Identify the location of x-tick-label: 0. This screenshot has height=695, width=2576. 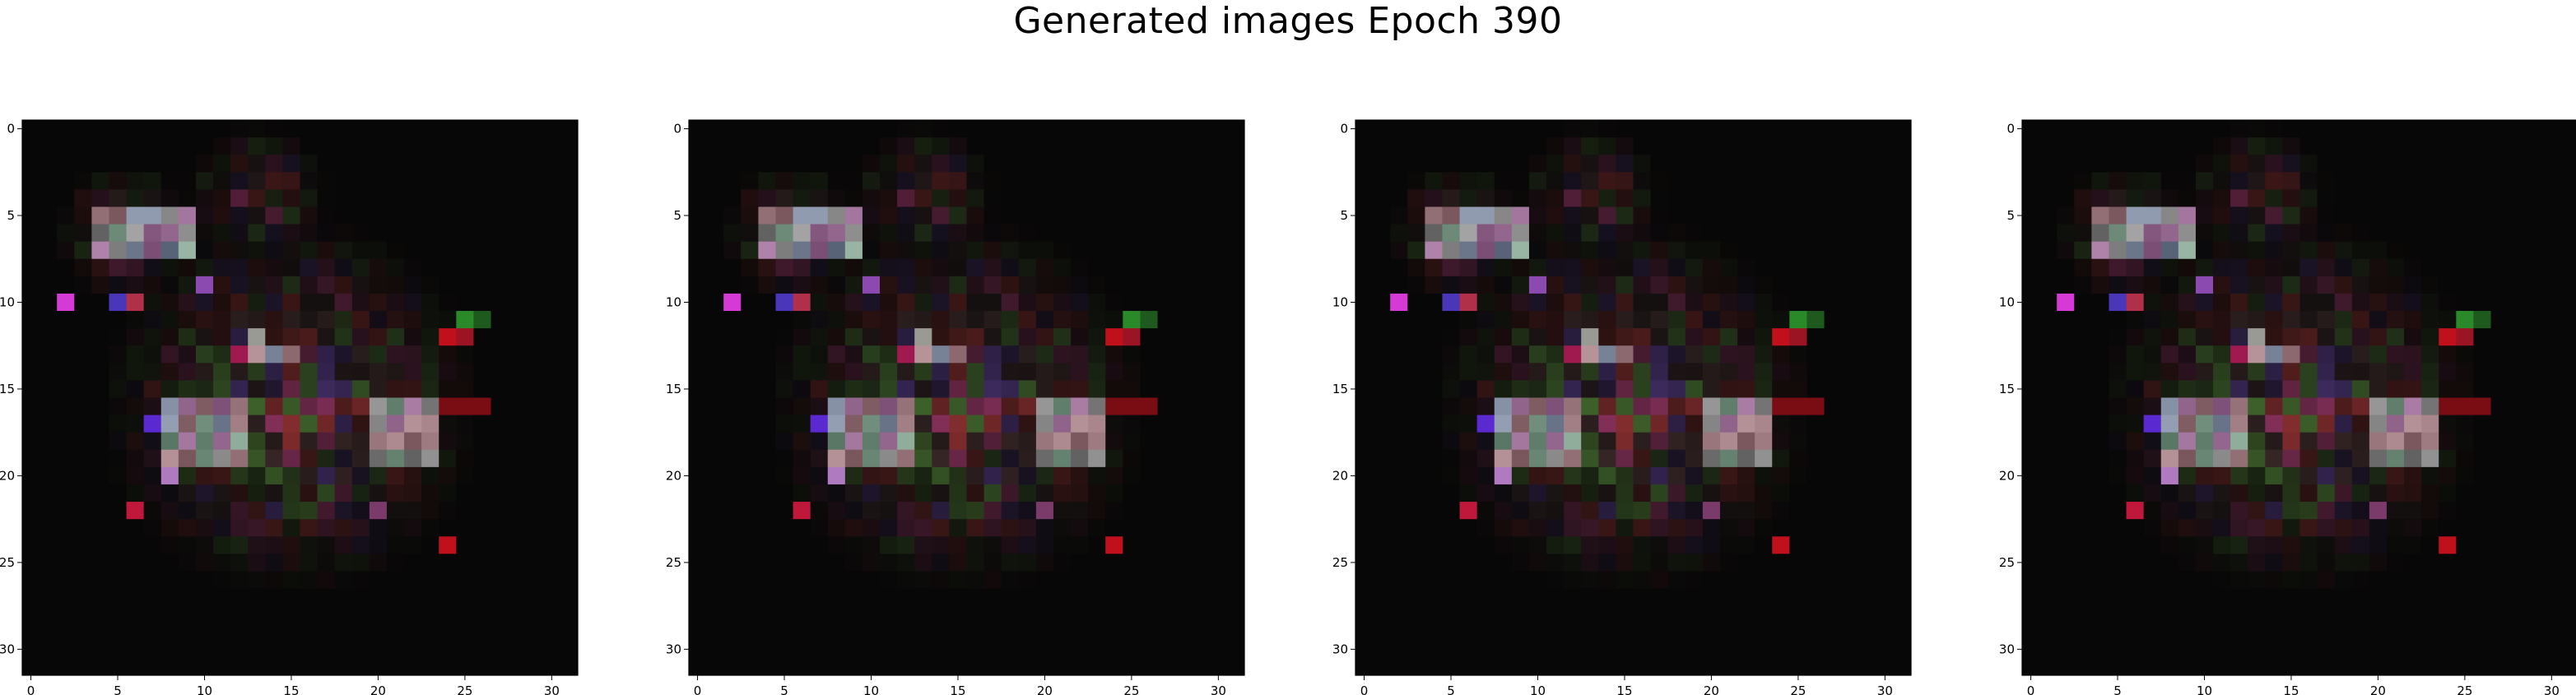
(2031, 689).